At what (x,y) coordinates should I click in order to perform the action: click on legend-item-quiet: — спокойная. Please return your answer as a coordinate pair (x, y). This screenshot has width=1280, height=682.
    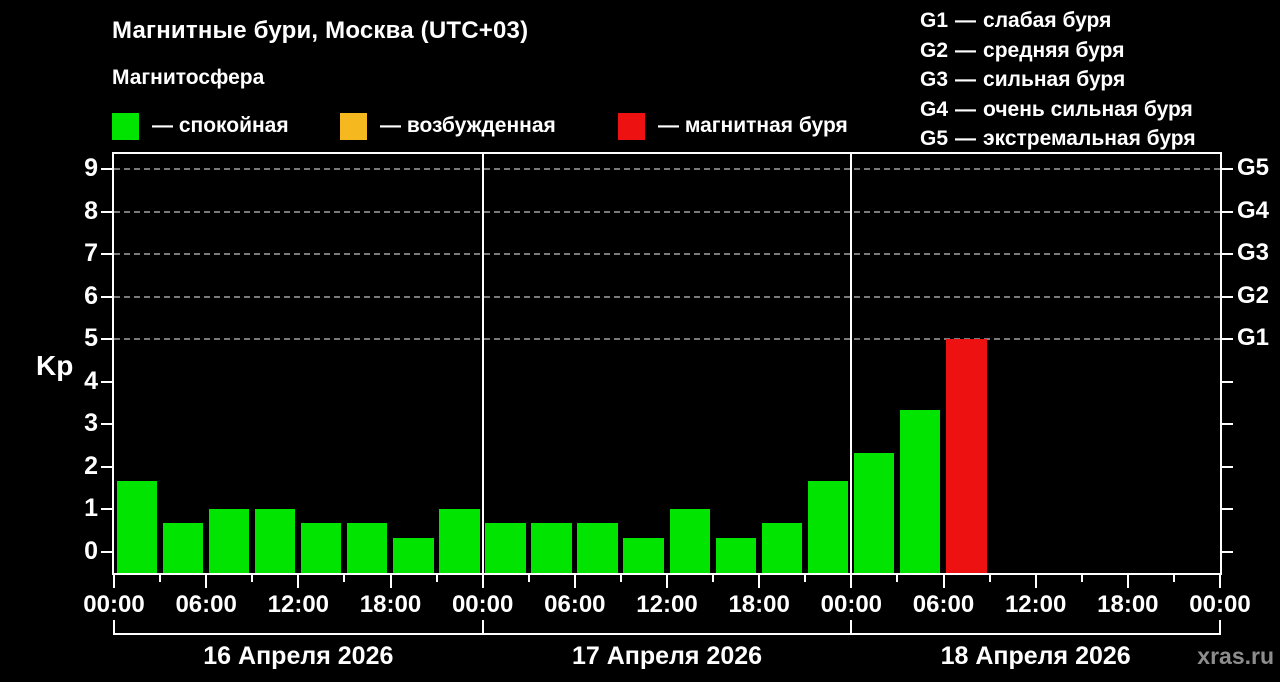
    Looking at the image, I should click on (200, 126).